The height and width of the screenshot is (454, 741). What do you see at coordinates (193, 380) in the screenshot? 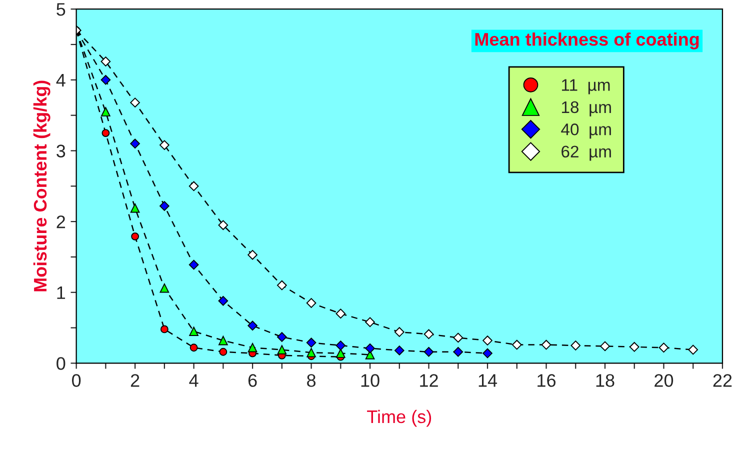
I see `x-tick-label: 4` at bounding box center [193, 380].